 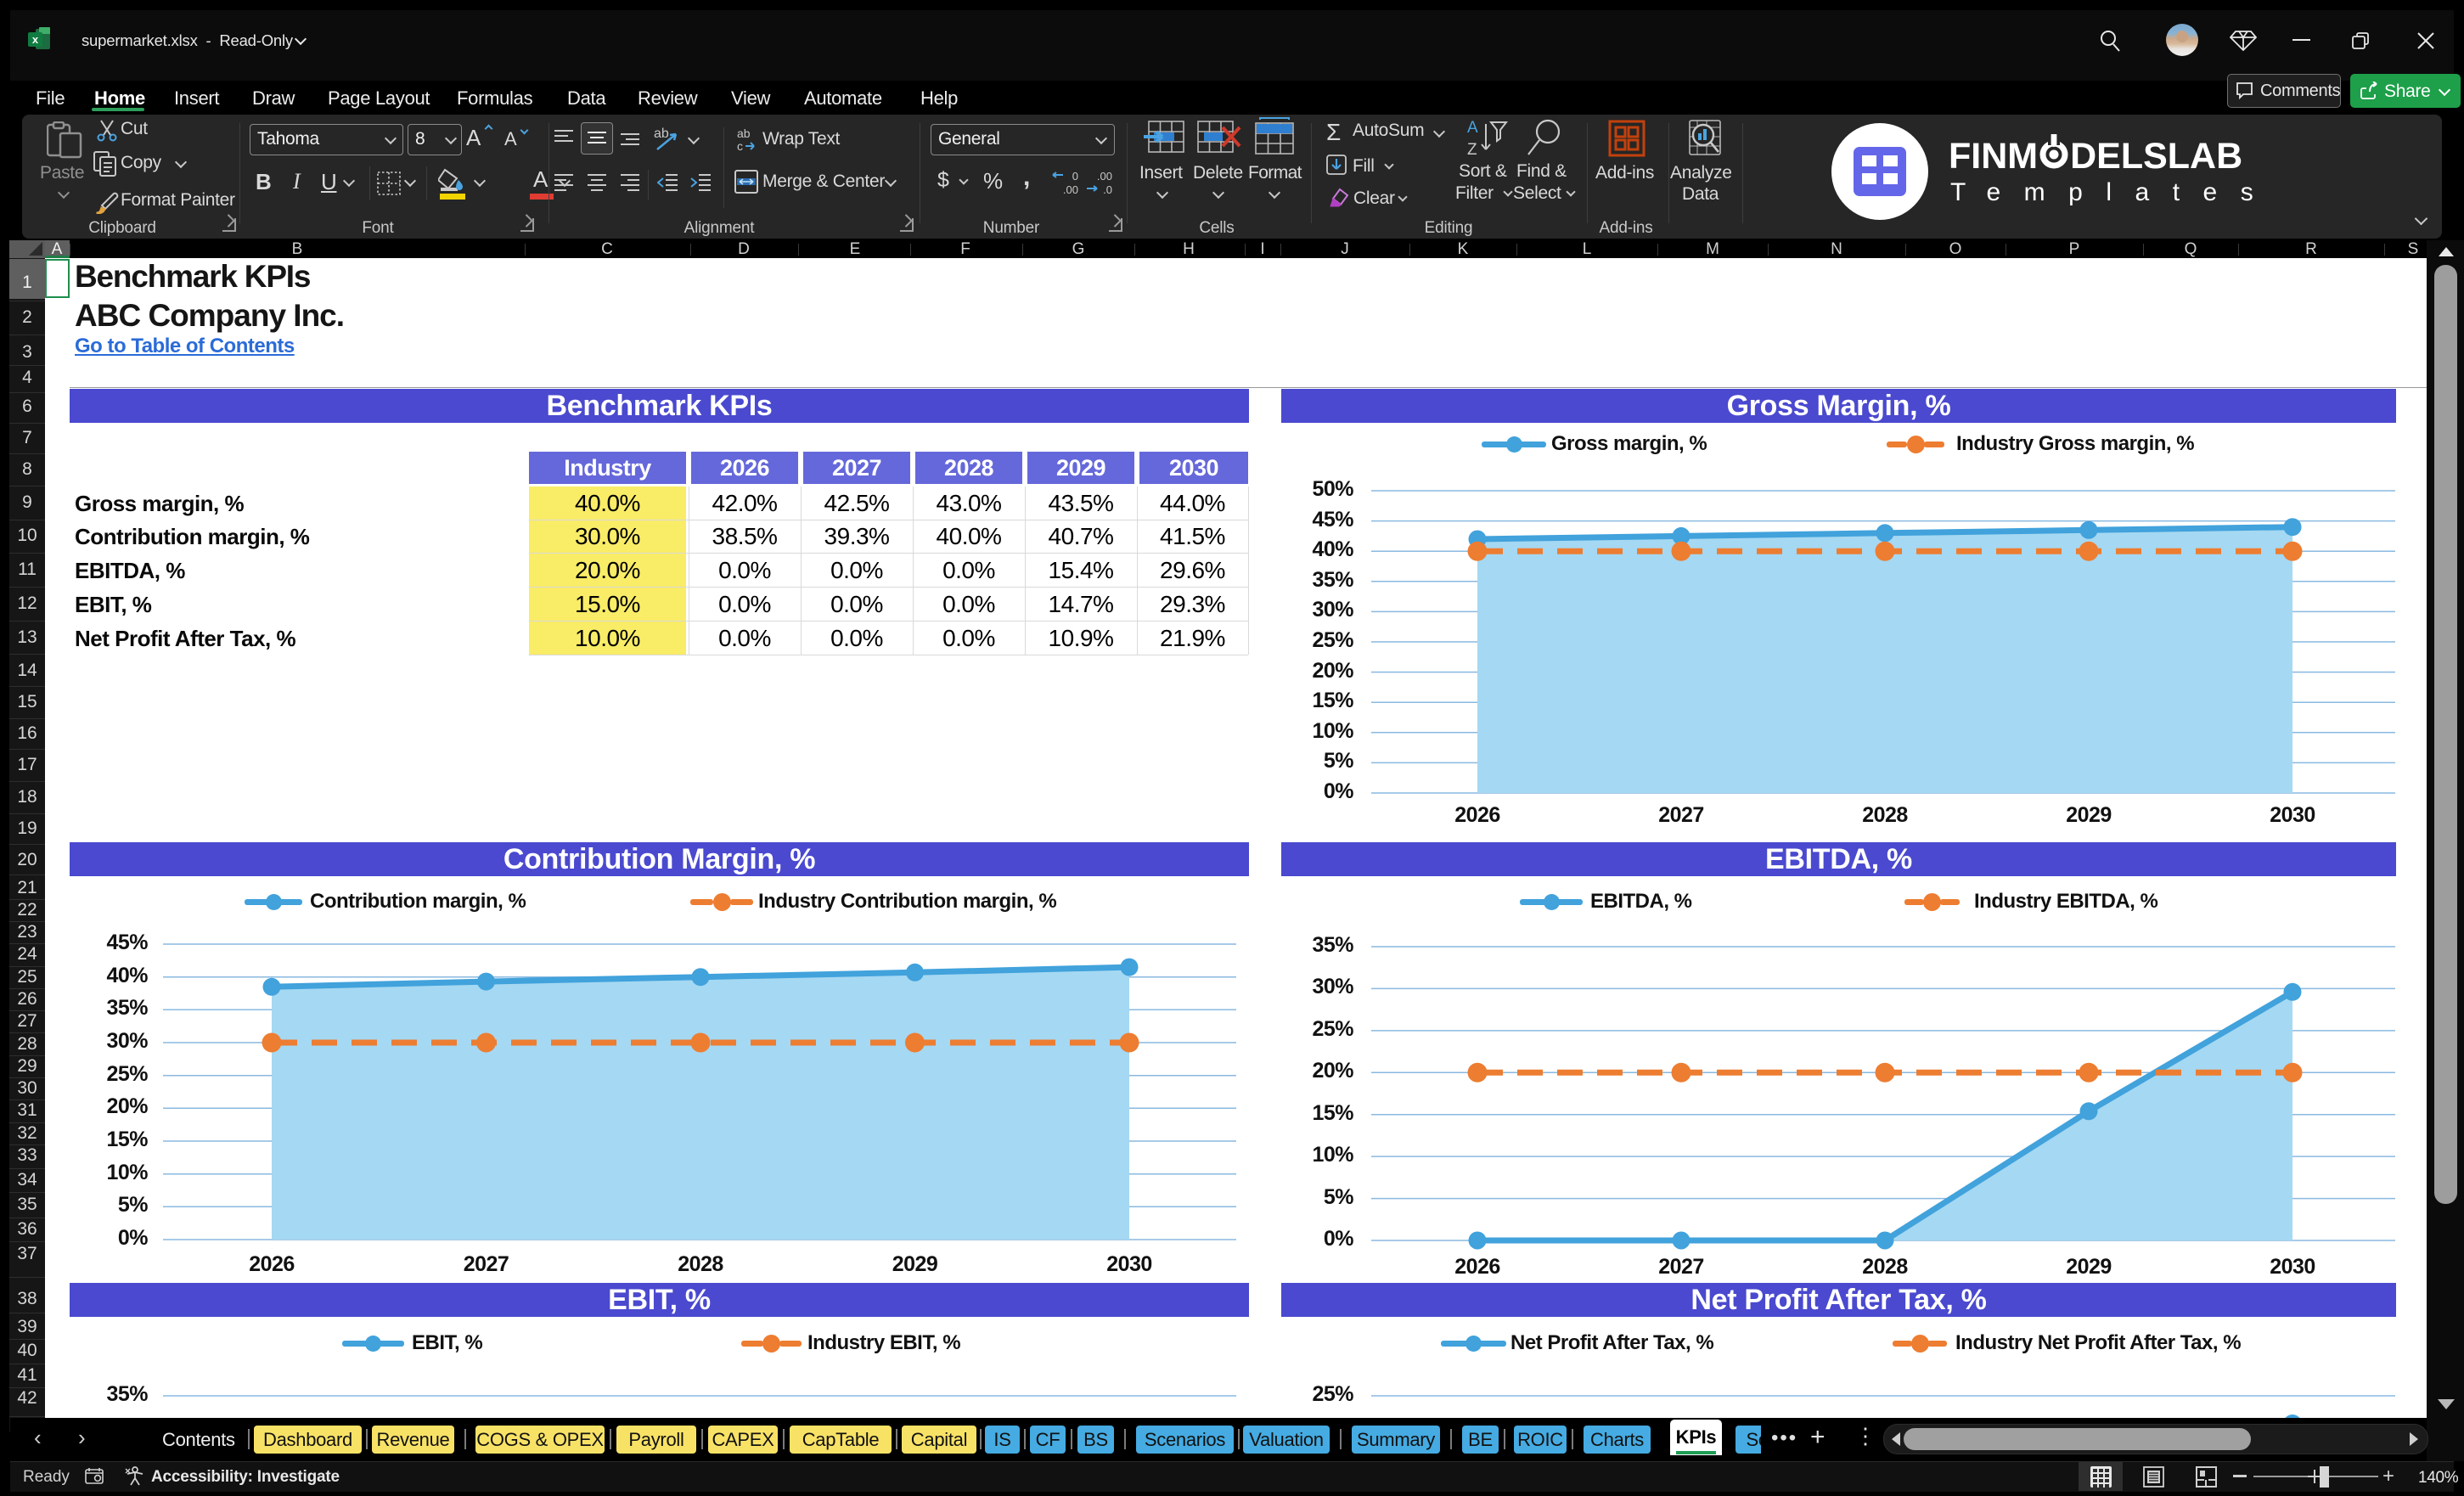 I want to click on svg-text: 0, so click(x=1075, y=176).